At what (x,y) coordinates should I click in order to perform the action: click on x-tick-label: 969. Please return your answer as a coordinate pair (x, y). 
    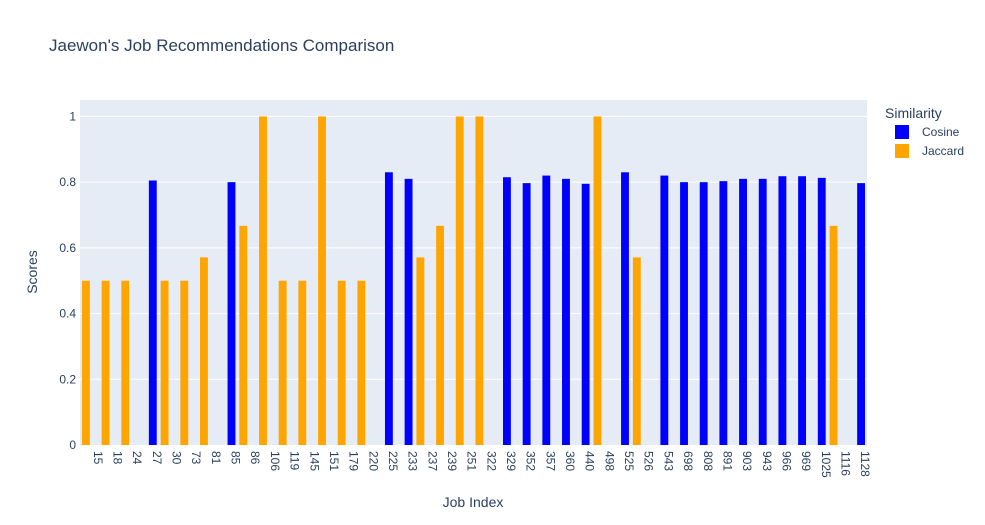
    Looking at the image, I should click on (806, 461).